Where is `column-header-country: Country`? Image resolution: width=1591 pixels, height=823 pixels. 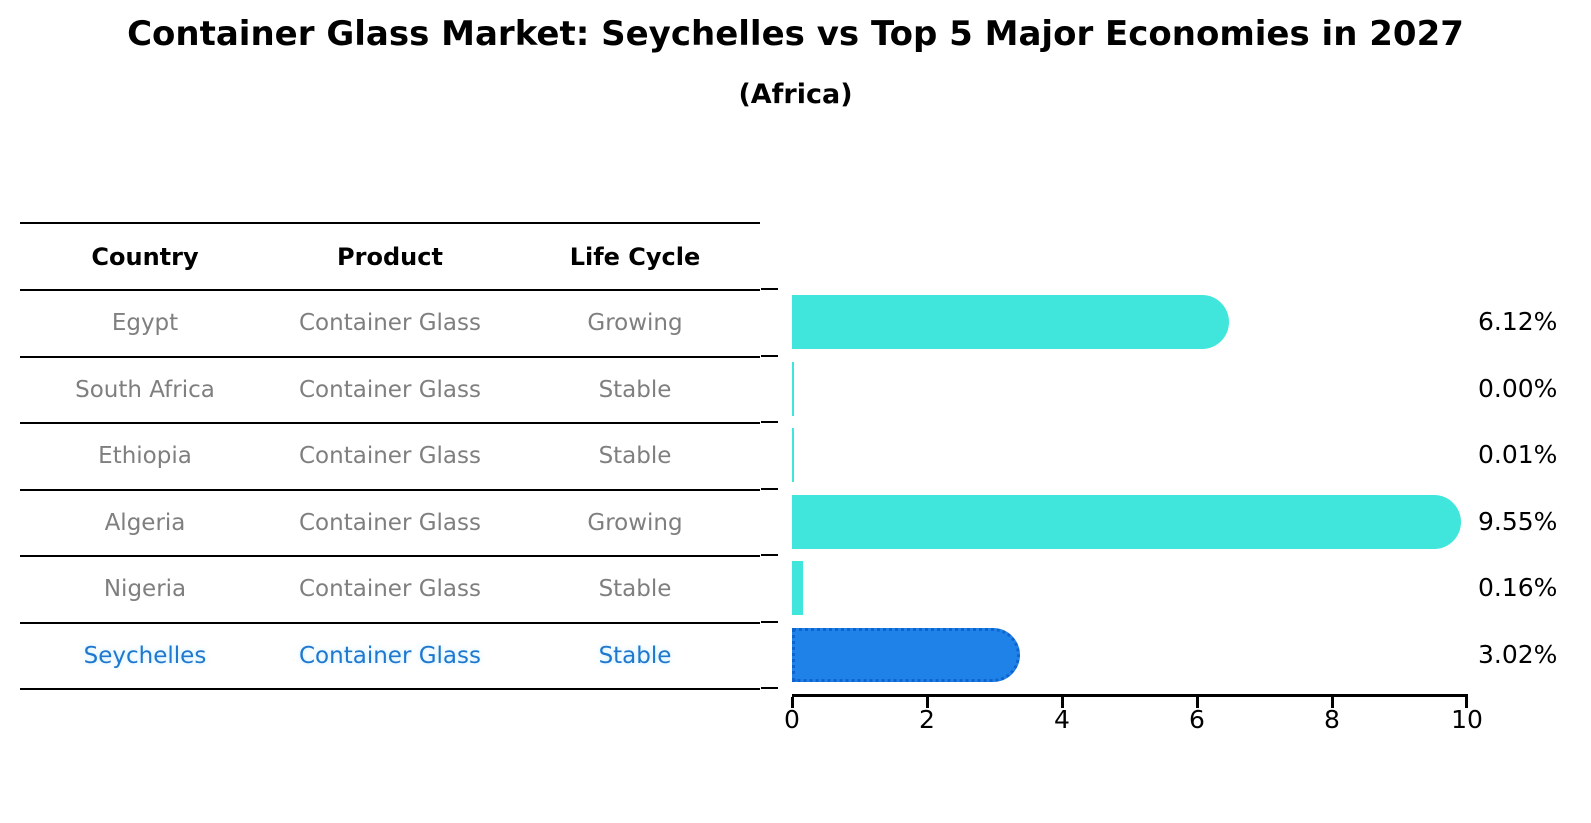
column-header-country: Country is located at coordinates (145, 256).